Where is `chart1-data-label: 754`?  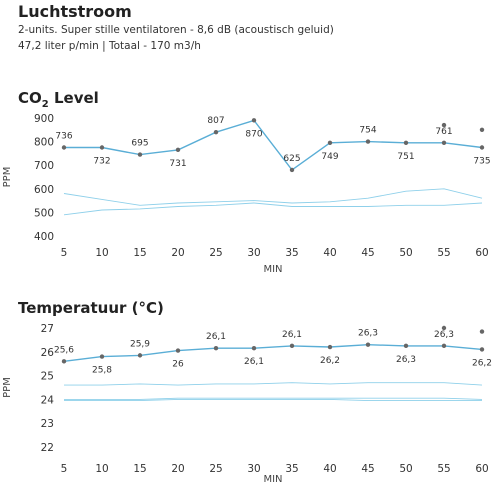
chart1-data-label: 754 is located at coordinates (367, 131).